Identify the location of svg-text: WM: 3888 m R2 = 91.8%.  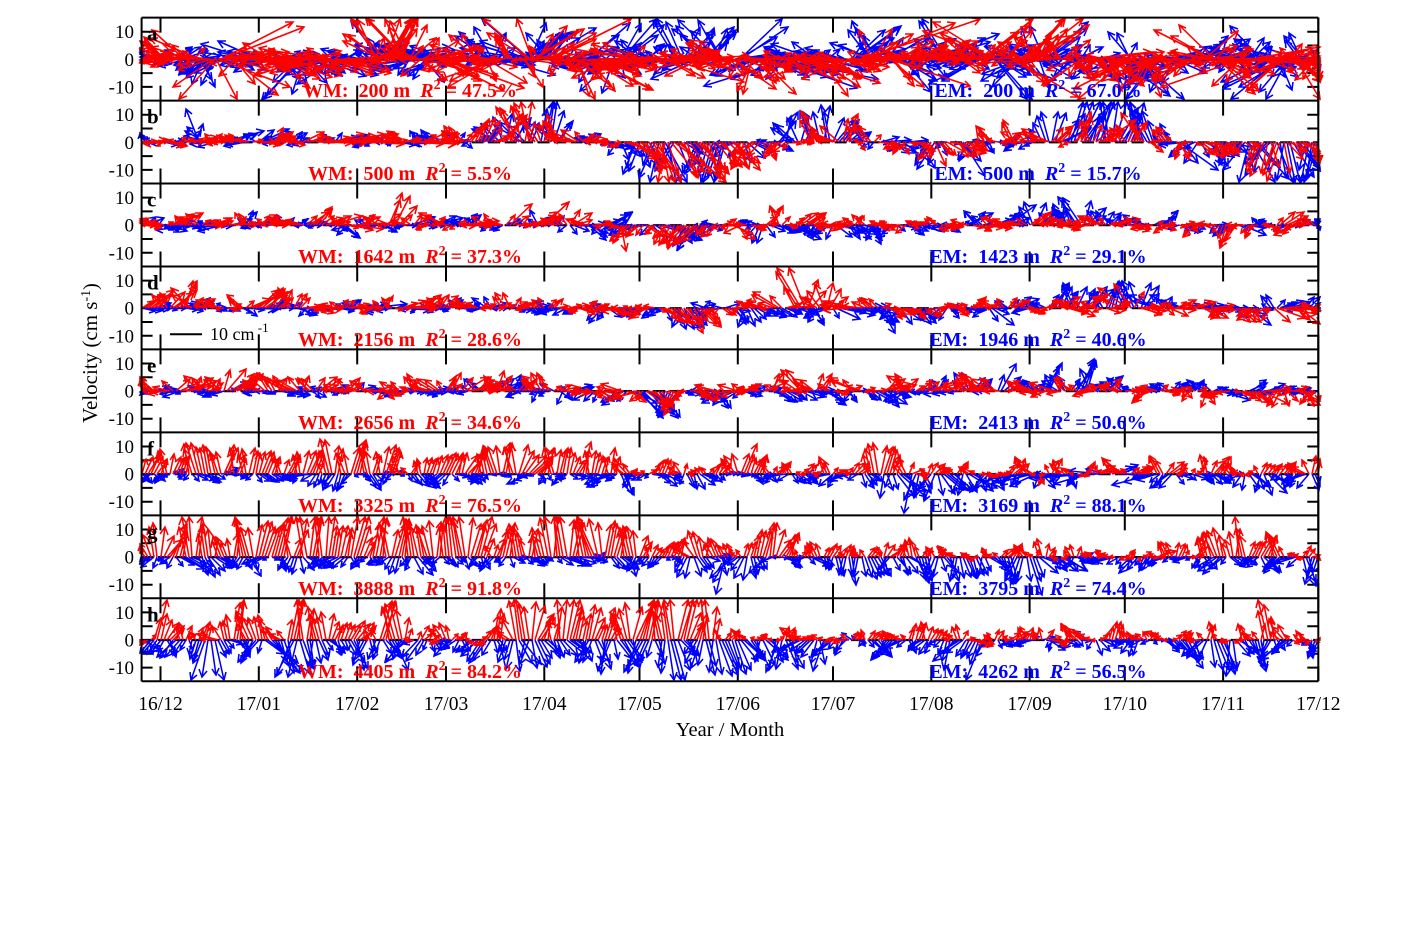
(410, 588).